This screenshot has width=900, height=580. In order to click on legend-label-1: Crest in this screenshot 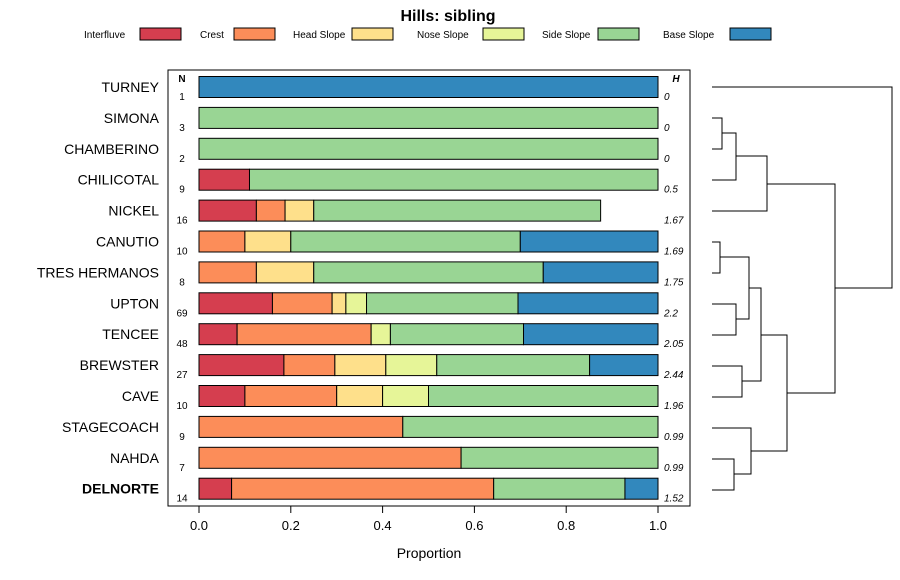, I will do `click(212, 35)`.